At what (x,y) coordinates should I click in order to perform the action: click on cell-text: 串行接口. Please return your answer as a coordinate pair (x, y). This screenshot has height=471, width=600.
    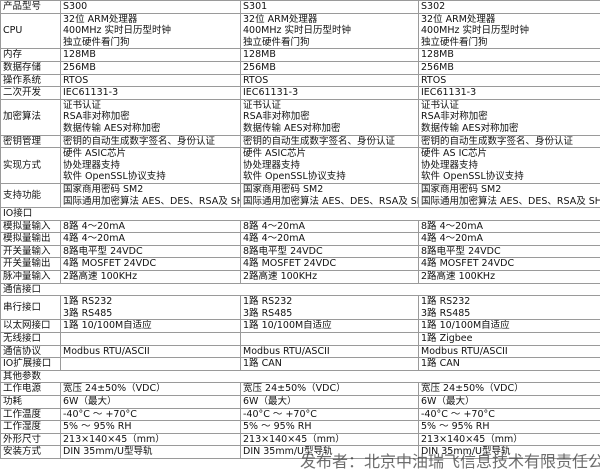
    Looking at the image, I should click on (22, 308).